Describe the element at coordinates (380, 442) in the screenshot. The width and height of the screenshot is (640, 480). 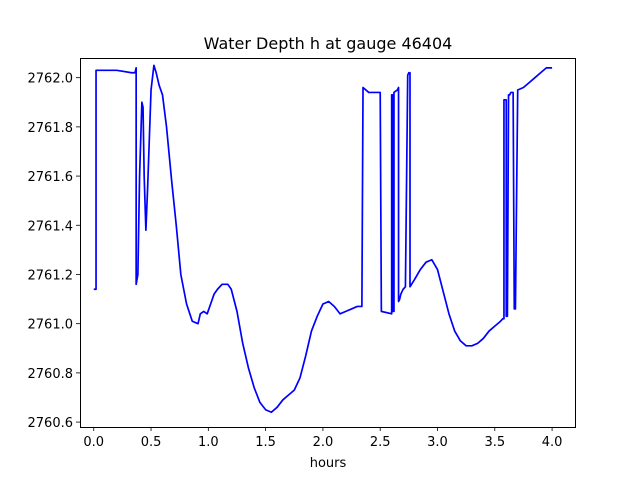
I see `x-tick-label: 2.5` at that location.